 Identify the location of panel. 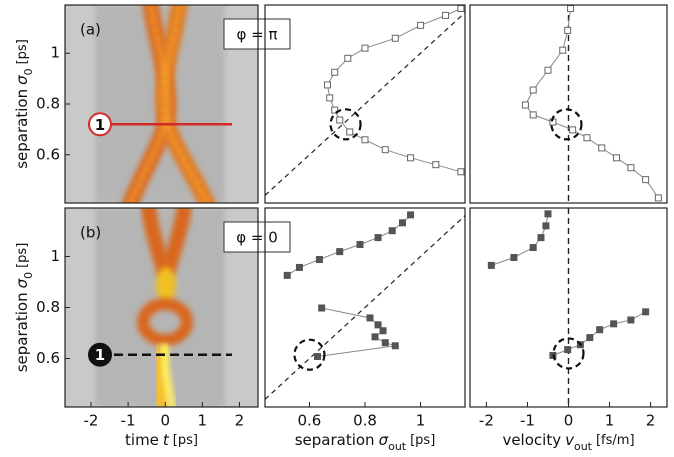
(365, 104).